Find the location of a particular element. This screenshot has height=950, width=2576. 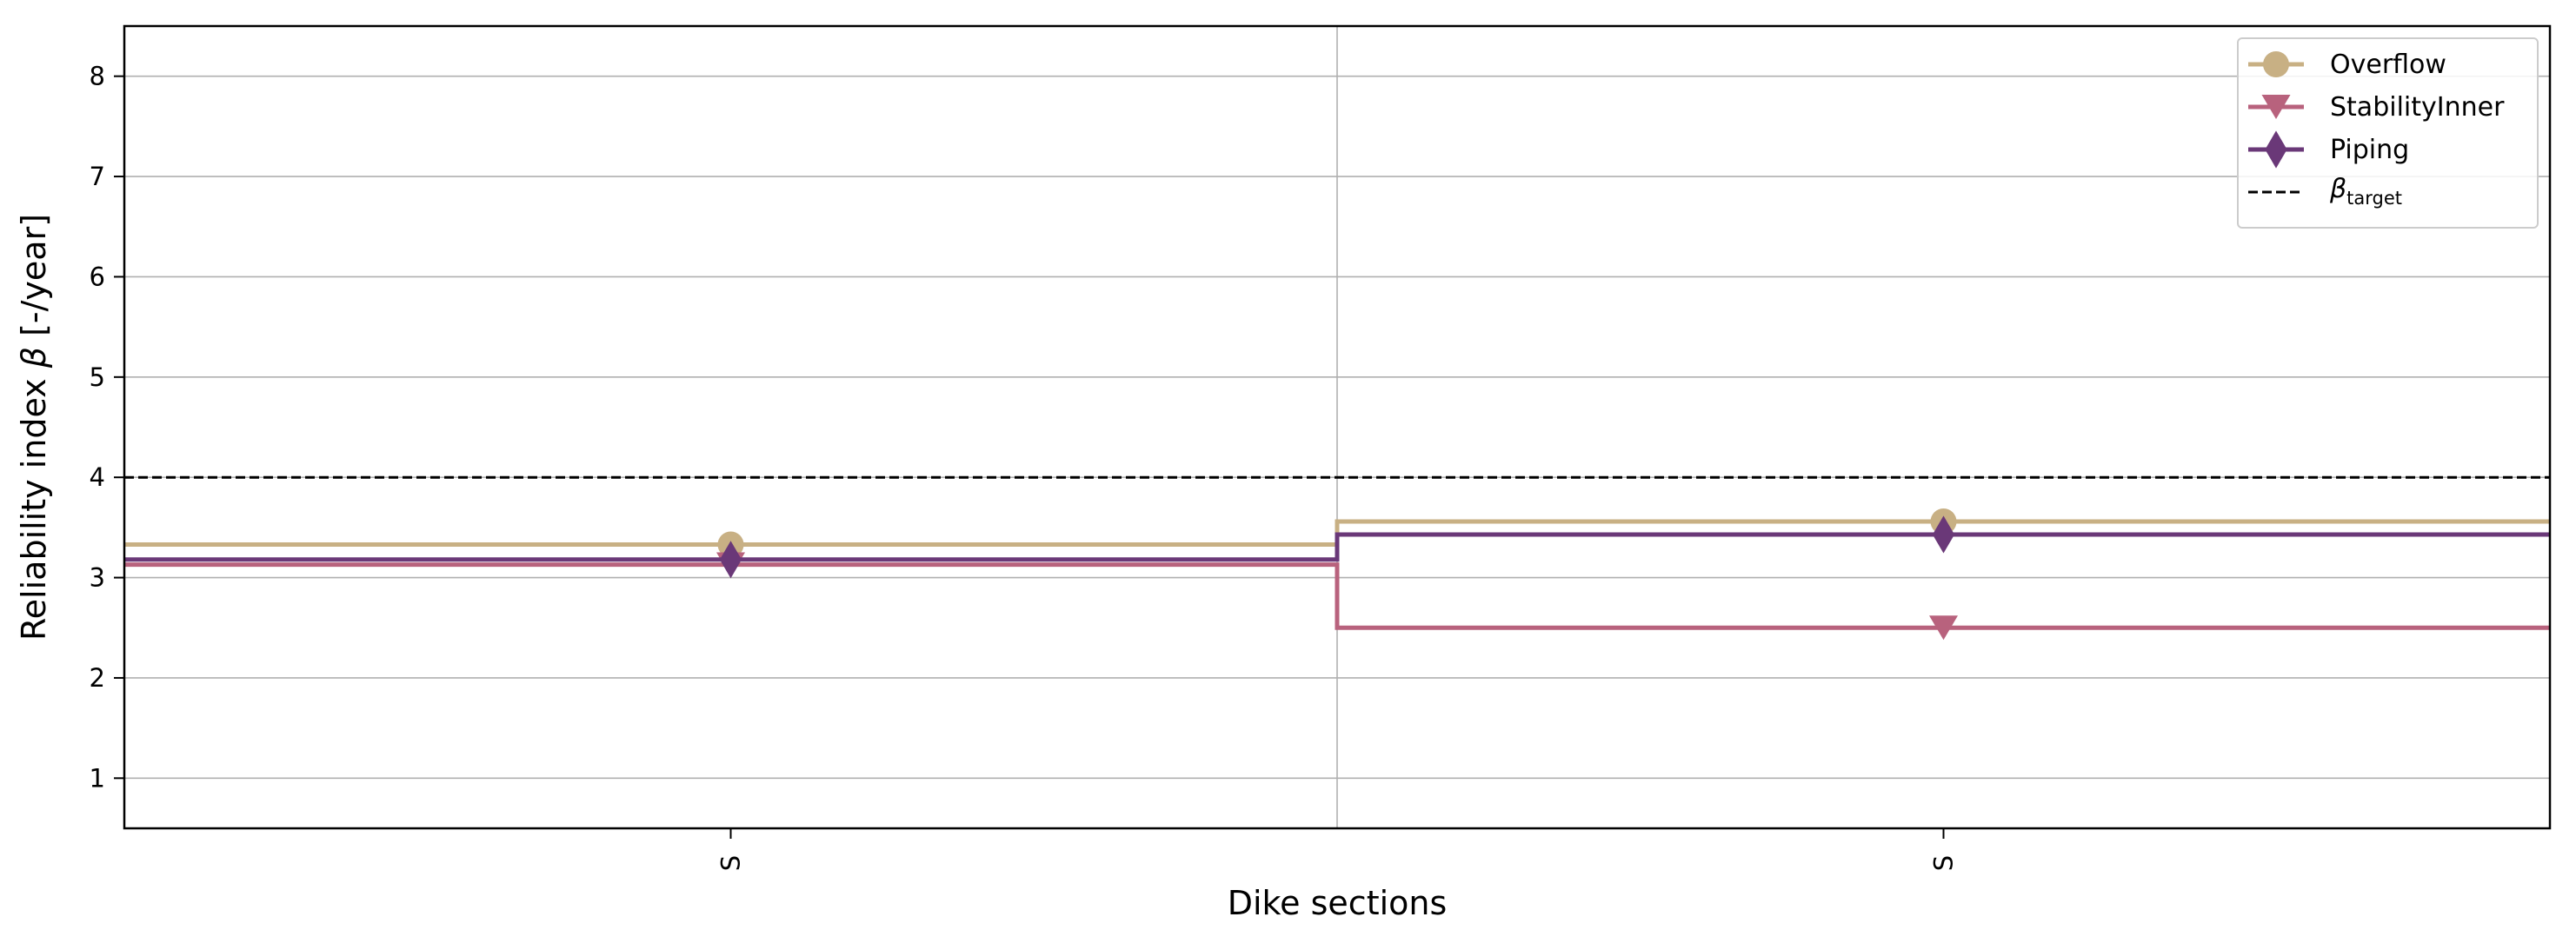

marker-circle is located at coordinates (2276, 64).